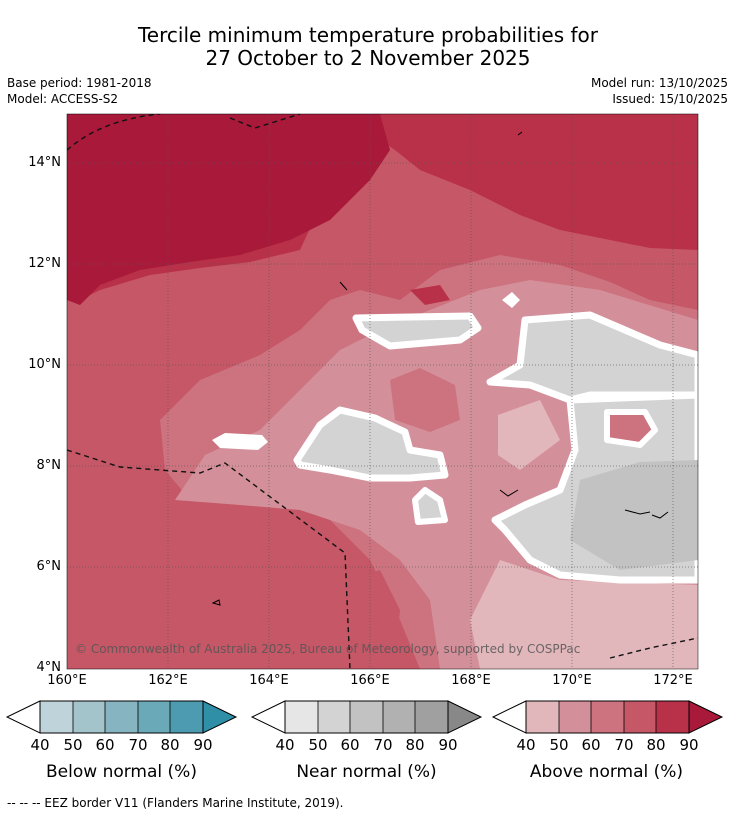 The width and height of the screenshot is (736, 816). What do you see at coordinates (44, 263) in the screenshot?
I see `lat-tick-12n: 12°N` at bounding box center [44, 263].